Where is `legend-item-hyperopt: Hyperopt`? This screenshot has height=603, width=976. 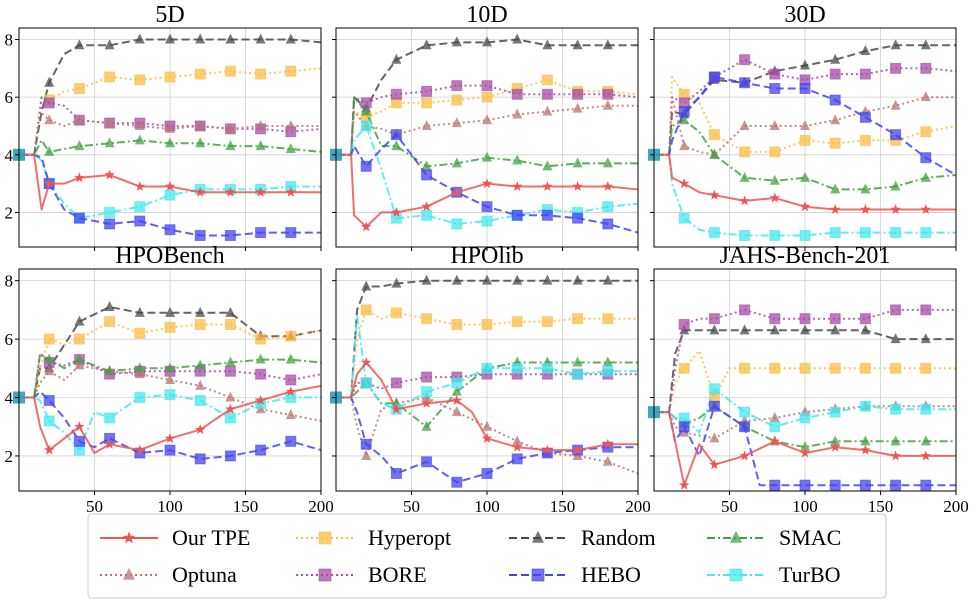 legend-item-hyperopt: Hyperopt is located at coordinates (373, 537).